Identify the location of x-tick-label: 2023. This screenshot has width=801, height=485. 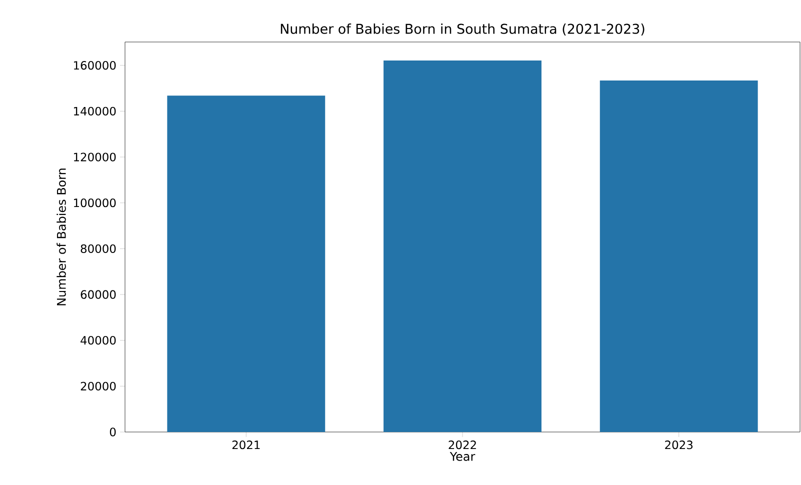
(679, 445).